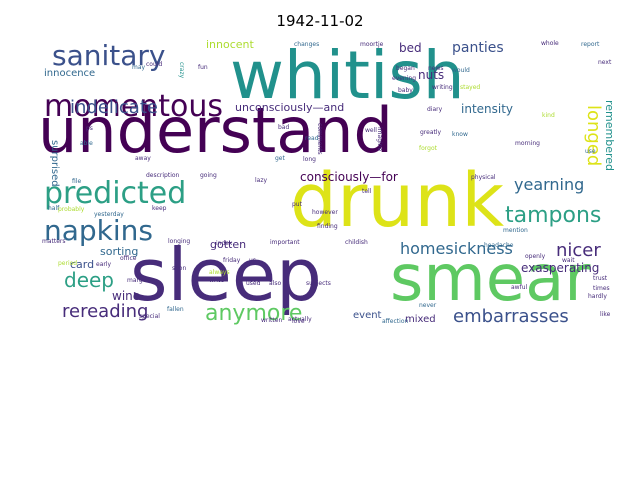 The width and height of the screenshot is (640, 480). What do you see at coordinates (253, 313) in the screenshot?
I see `cloud-word: anymore` at bounding box center [253, 313].